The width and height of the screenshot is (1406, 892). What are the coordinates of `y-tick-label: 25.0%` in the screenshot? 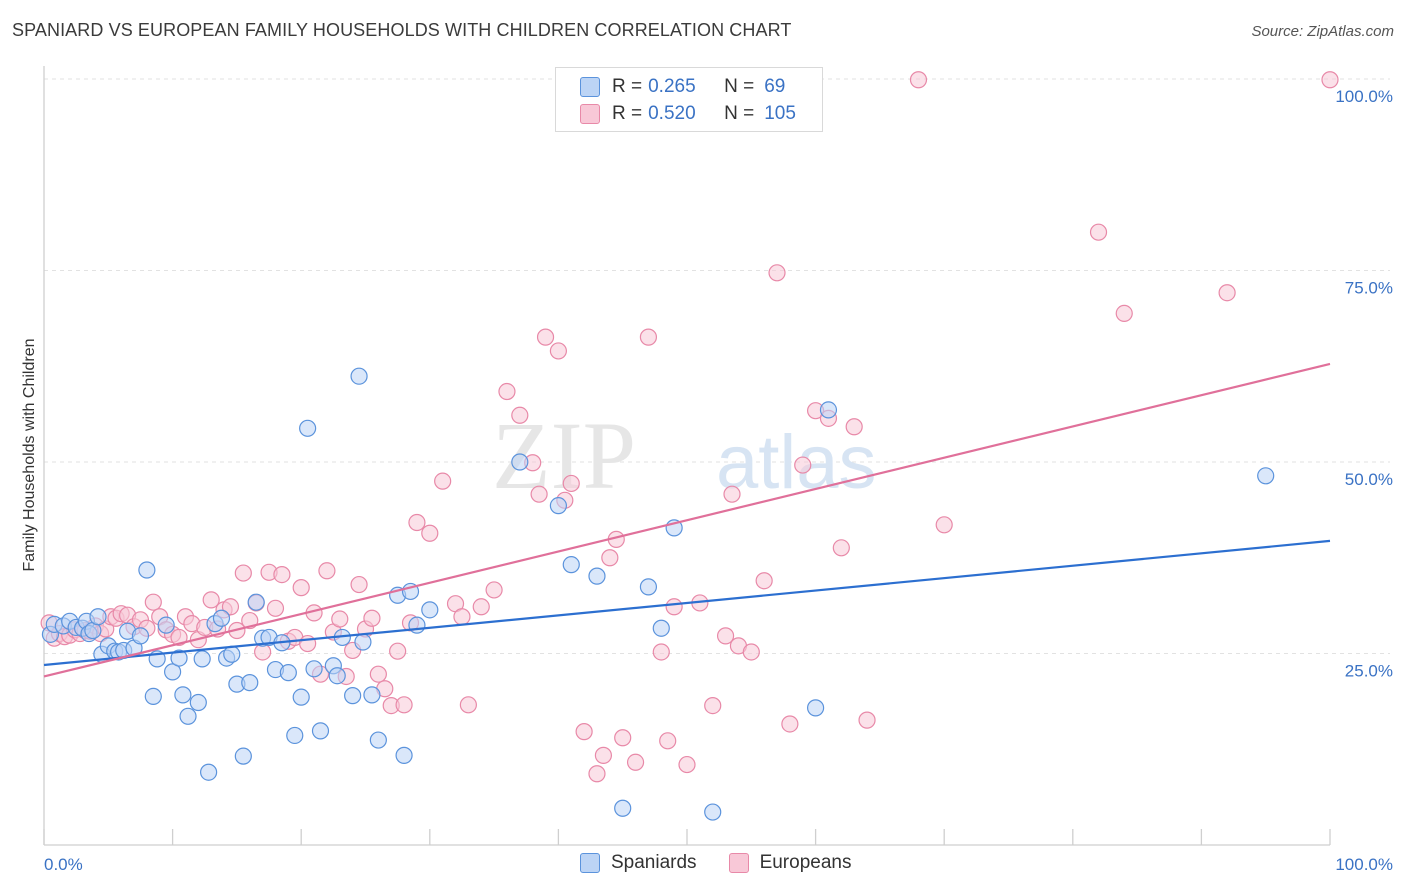 It's located at (1369, 671).